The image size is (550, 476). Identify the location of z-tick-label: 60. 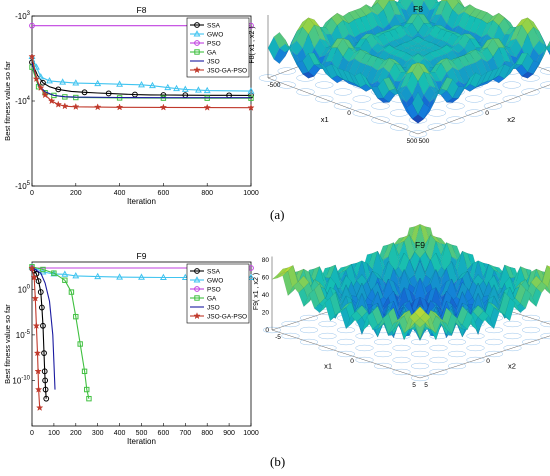
(266, 278).